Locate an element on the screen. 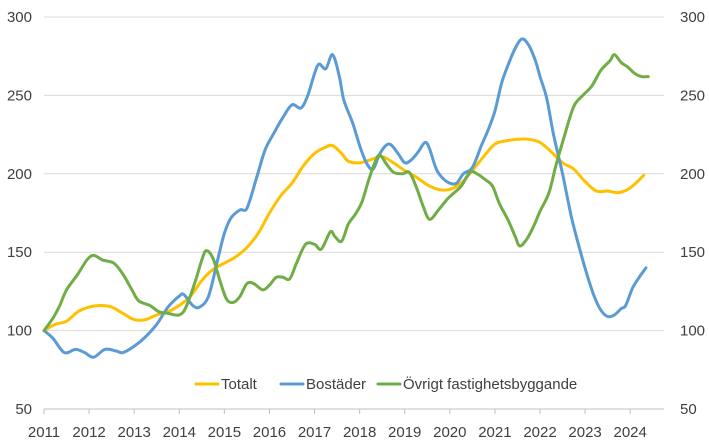  y-axis-right: 50 100 150 200 250 300 is located at coordinates (692, 213).